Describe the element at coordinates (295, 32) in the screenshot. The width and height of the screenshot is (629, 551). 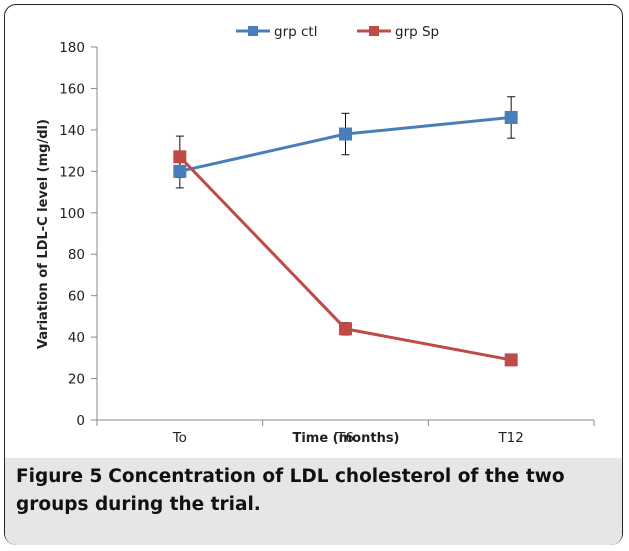
I see `legend-label: grp ctl` at that location.